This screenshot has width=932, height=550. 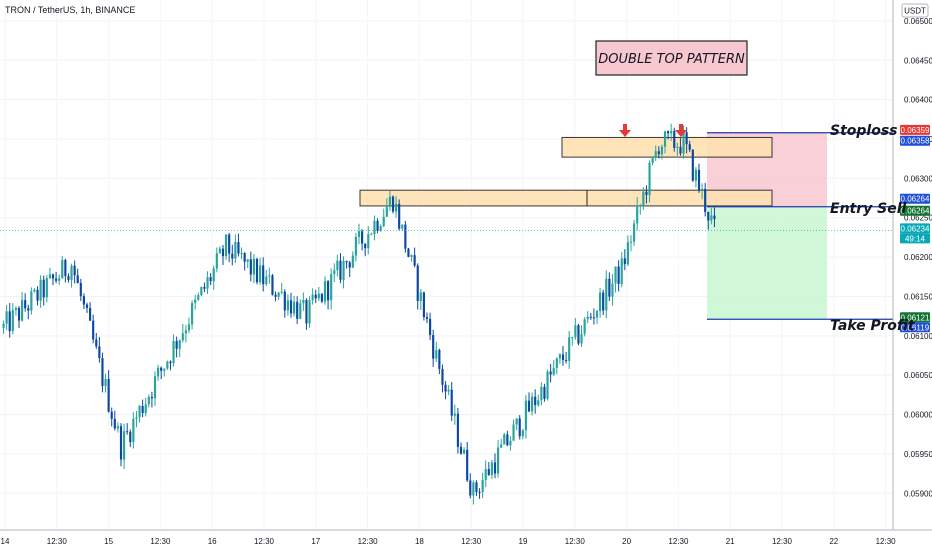 What do you see at coordinates (915, 130) in the screenshot?
I see `price-tag-label: 0.06359` at bounding box center [915, 130].